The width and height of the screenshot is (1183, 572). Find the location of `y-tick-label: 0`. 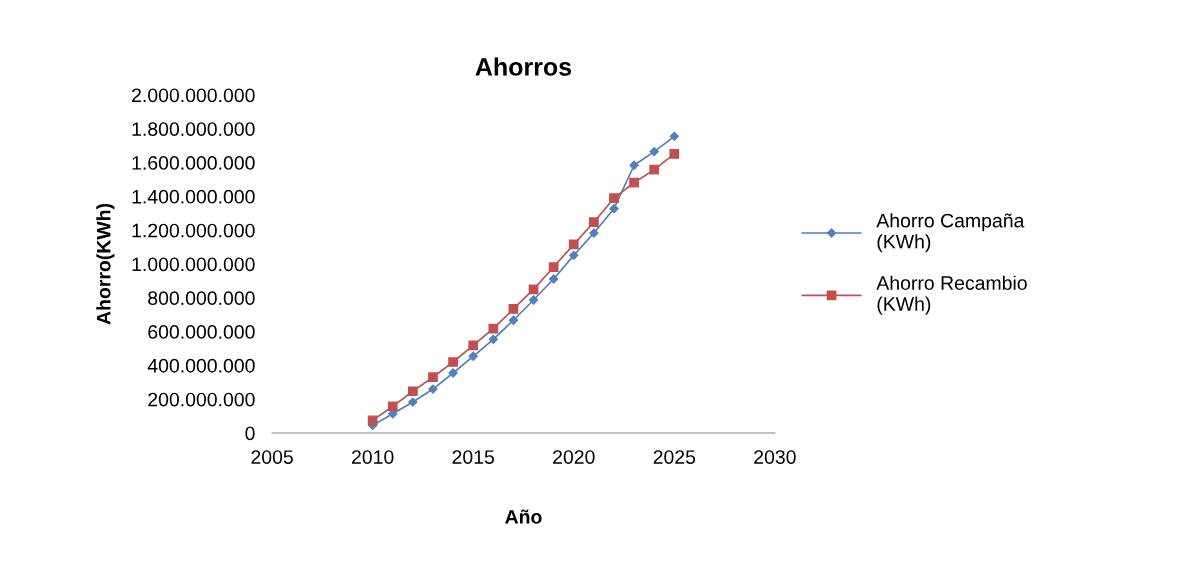

y-tick-label: 0 is located at coordinates (250, 433).